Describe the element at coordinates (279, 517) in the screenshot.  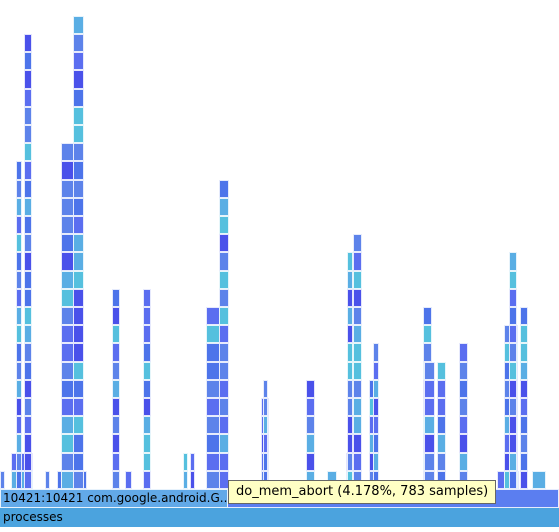
I see `root-frame-processes: processes` at that location.